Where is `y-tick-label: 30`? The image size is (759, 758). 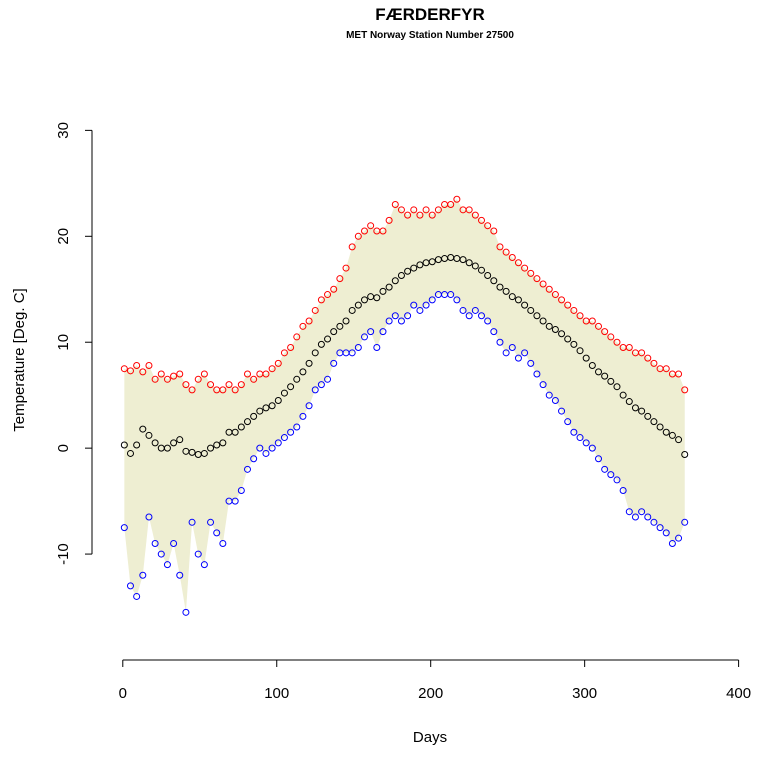 y-tick-label: 30 is located at coordinates (63, 130).